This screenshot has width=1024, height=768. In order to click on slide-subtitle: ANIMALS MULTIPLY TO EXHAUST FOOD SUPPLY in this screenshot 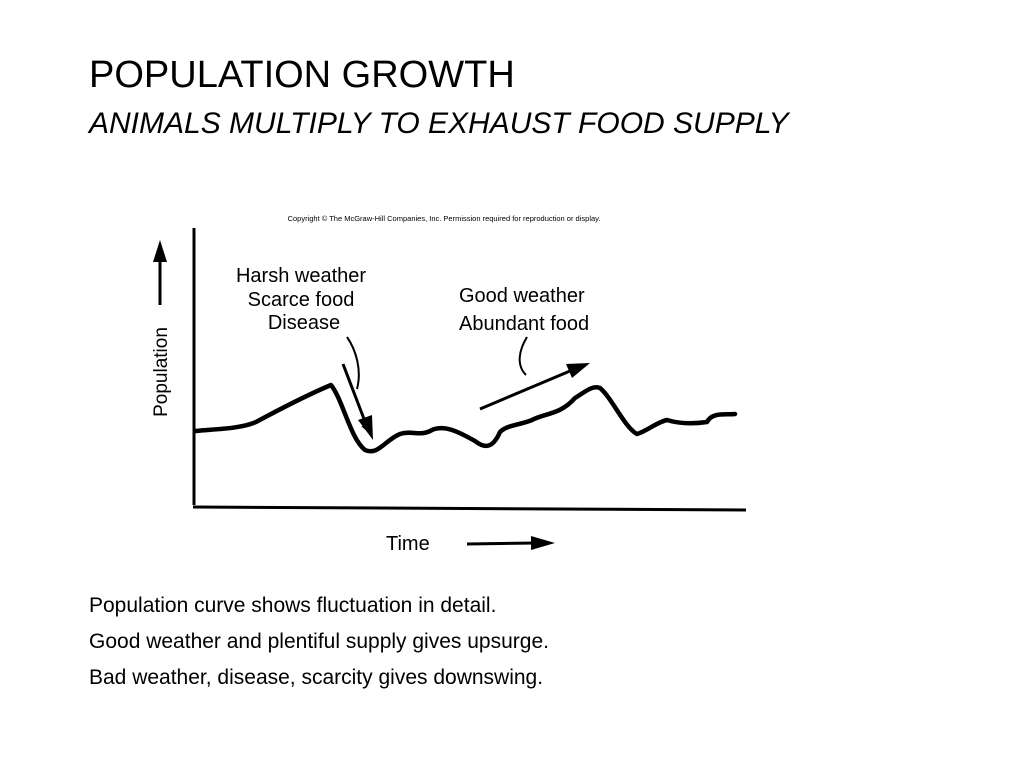, I will do `click(439, 123)`.